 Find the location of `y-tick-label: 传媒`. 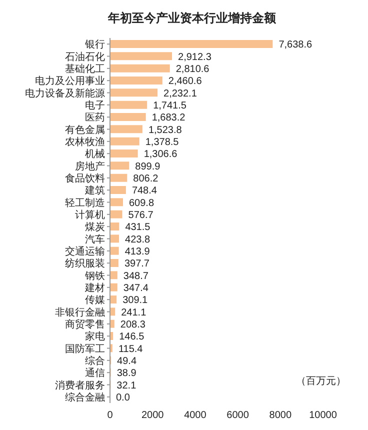

y-tick-label: 传媒 is located at coordinates (95, 300).